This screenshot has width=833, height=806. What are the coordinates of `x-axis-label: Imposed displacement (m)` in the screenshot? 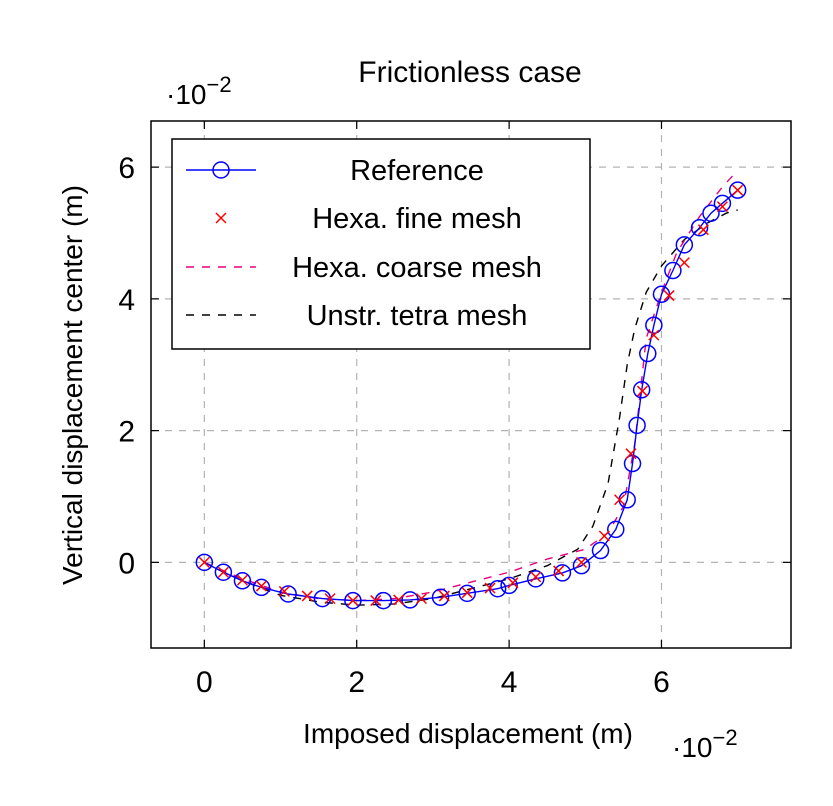 It's located at (468, 733).